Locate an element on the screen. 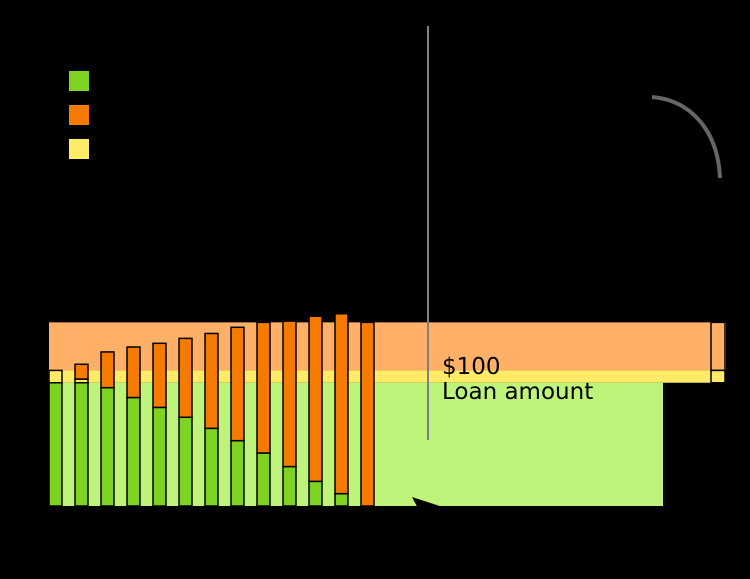  arrow-head is located at coordinates (432, 504).